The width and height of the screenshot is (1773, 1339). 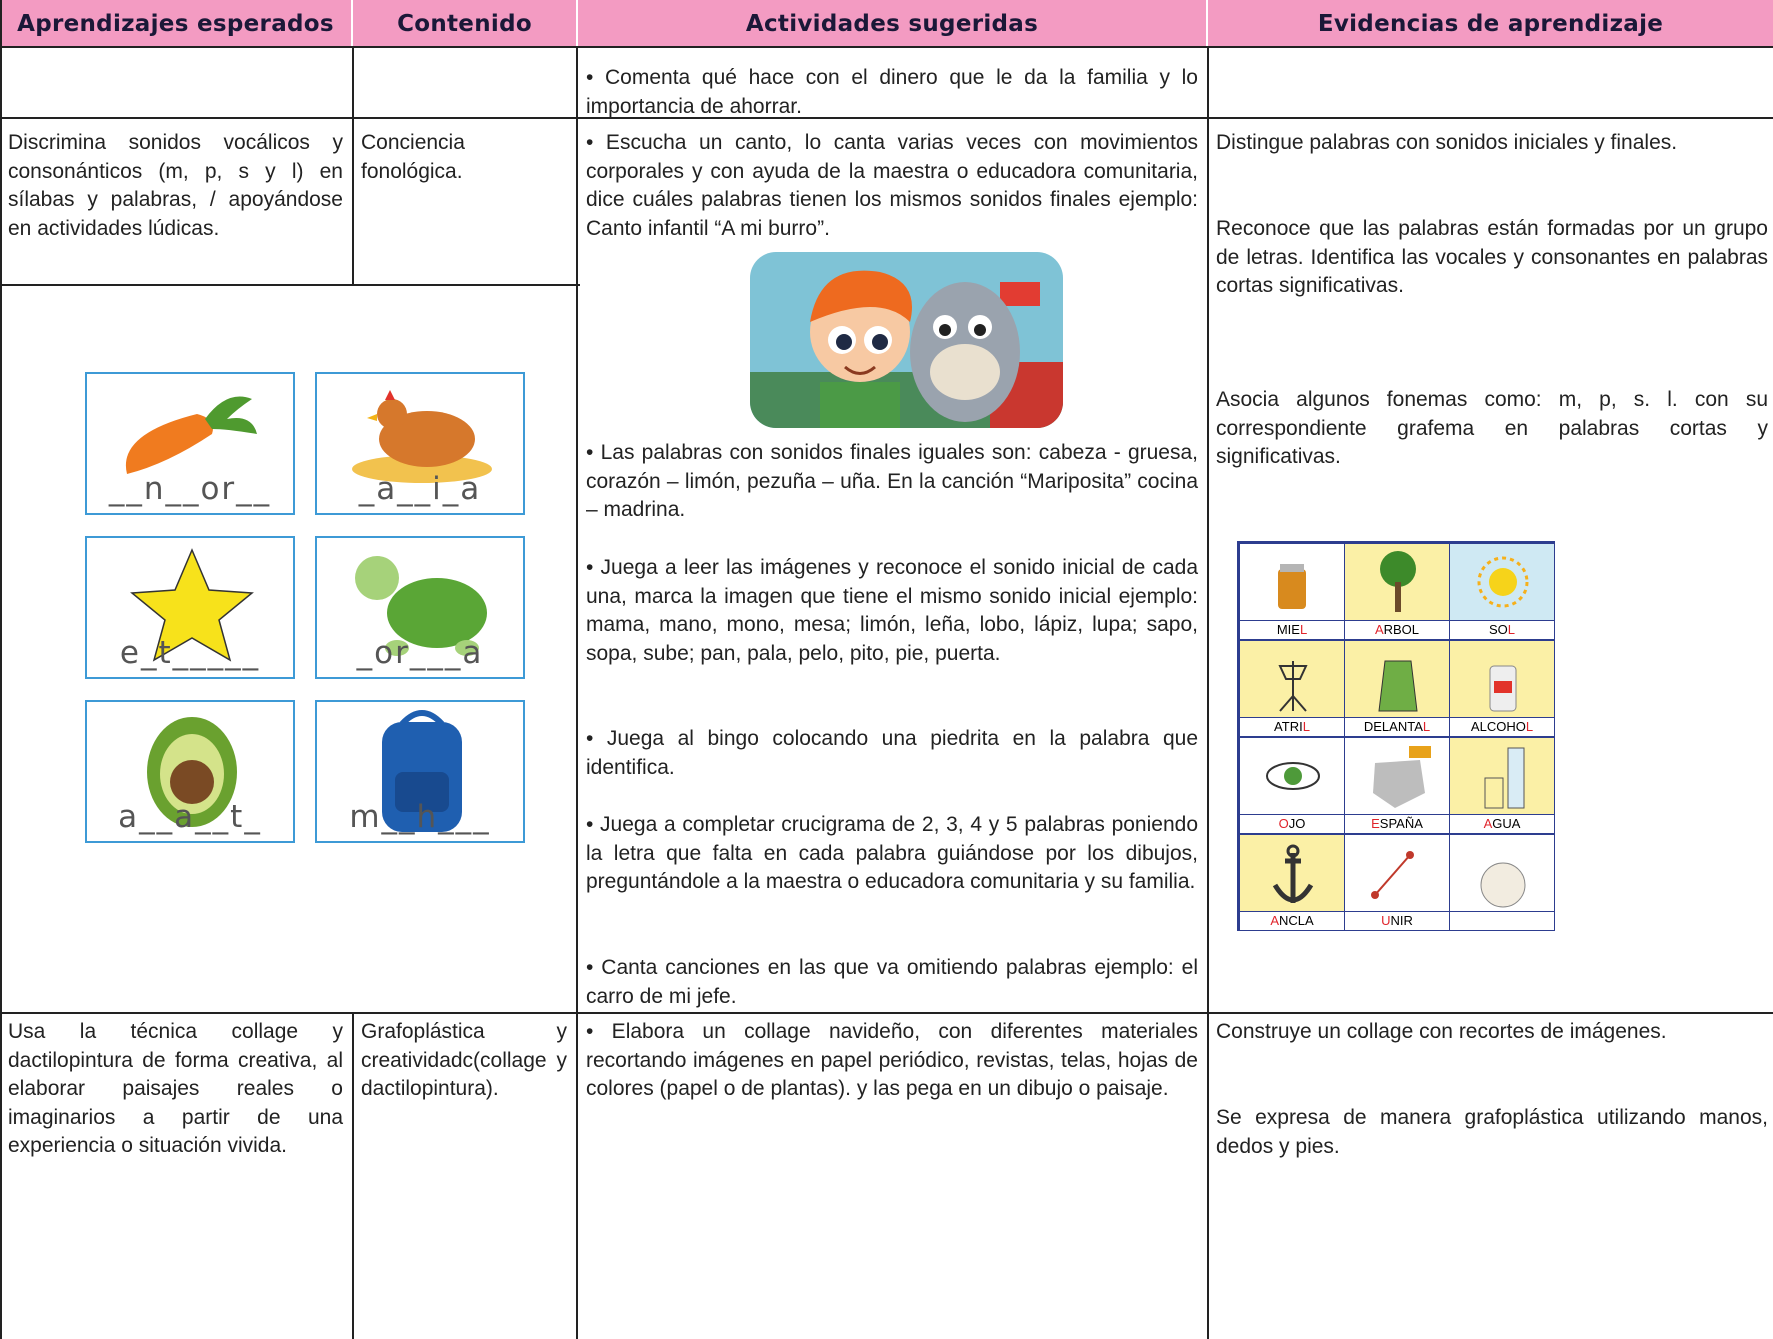 What do you see at coordinates (1498, 629) in the screenshot?
I see `label-part: SO` at bounding box center [1498, 629].